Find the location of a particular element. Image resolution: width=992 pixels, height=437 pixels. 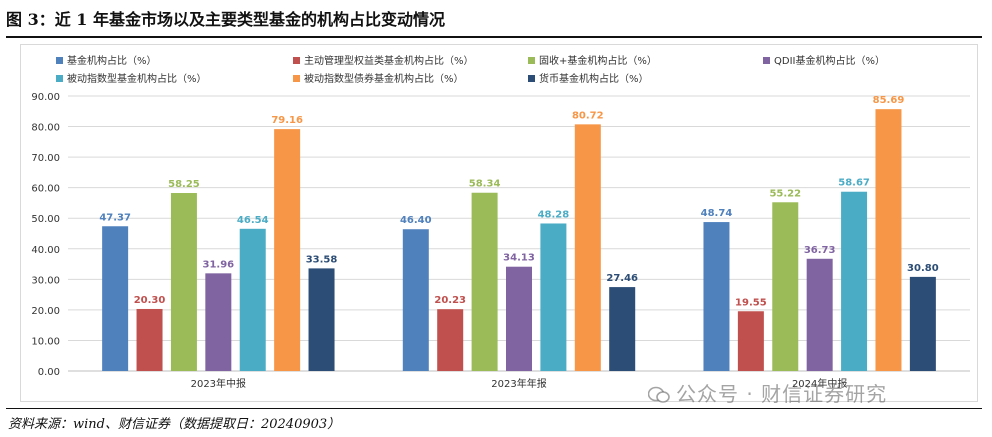

source-divider is located at coordinates (494, 408).